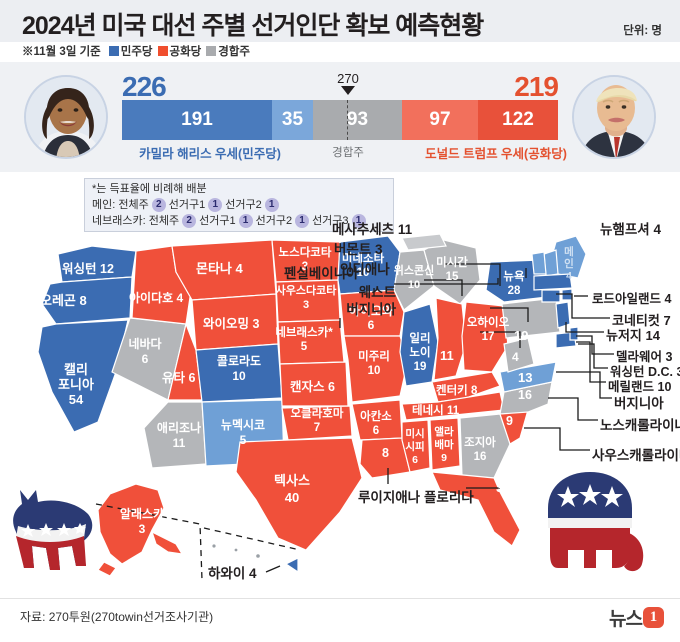 This screenshot has width=680, height=642. Describe the element at coordinates (509, 421) in the screenshot. I see `label-south-carolina-votes: 9` at that location.